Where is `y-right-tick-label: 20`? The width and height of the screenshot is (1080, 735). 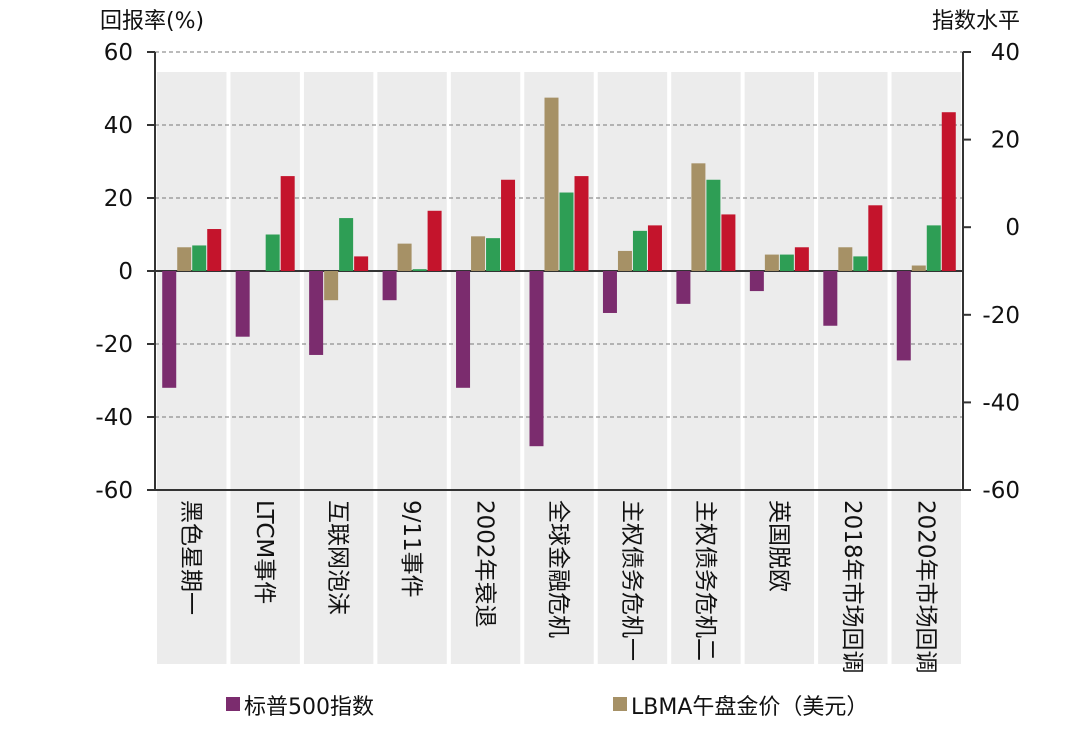
y-right-tick-label: 20 is located at coordinates (1005, 141).